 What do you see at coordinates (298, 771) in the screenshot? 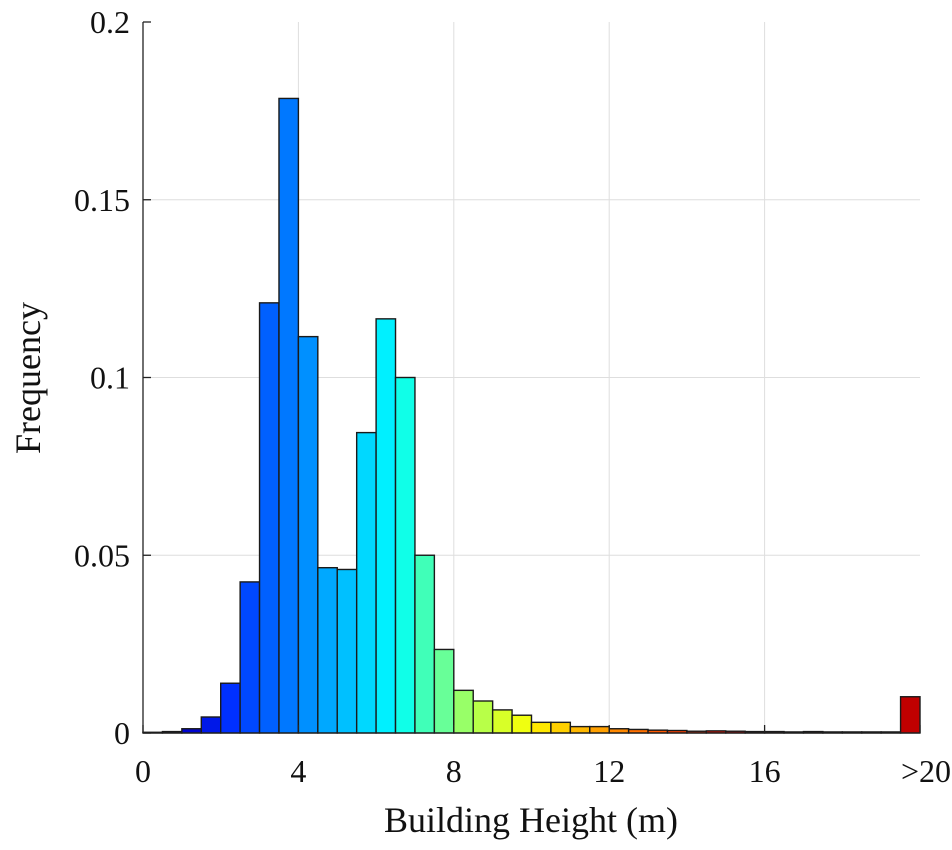
I see `x-tick-label: 4` at bounding box center [298, 771].